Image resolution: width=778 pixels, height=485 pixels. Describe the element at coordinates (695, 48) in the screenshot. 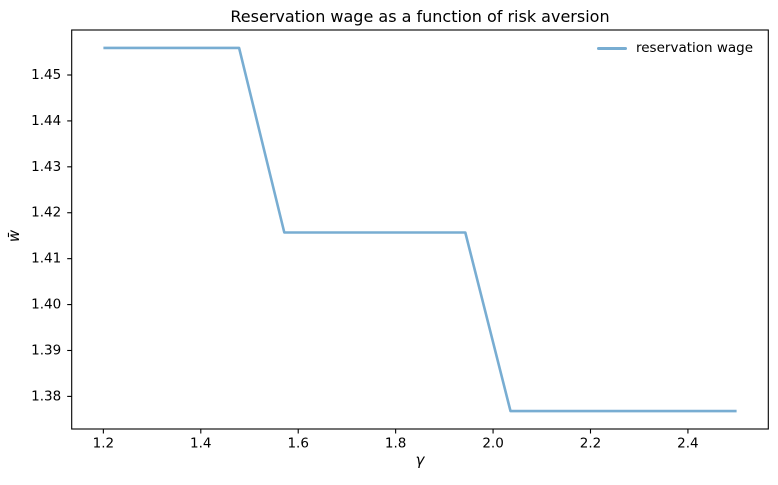

I see `legend-label: reservation wage` at that location.